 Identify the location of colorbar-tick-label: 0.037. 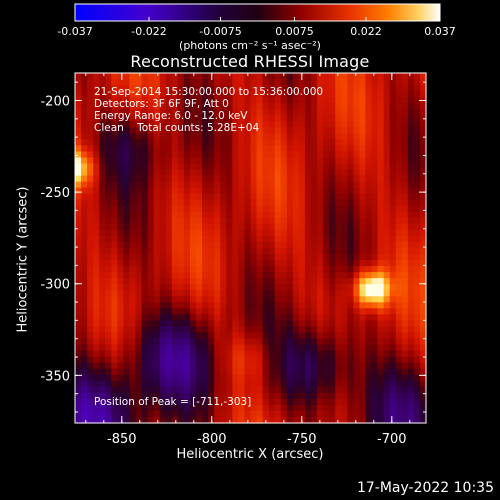
(440, 31).